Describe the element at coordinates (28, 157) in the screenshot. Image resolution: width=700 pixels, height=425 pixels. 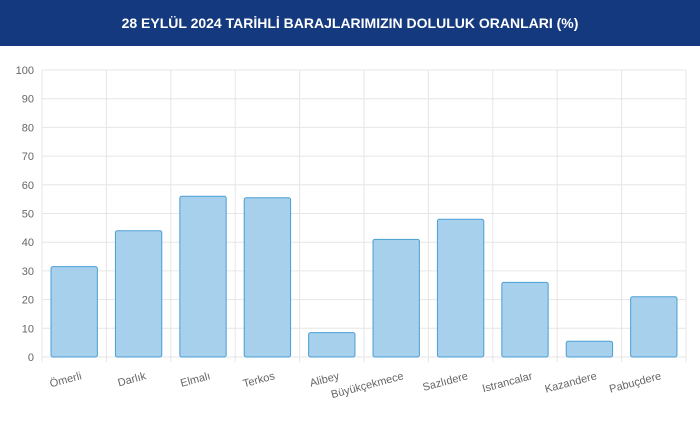
I see `y-tick-label: 70` at that location.